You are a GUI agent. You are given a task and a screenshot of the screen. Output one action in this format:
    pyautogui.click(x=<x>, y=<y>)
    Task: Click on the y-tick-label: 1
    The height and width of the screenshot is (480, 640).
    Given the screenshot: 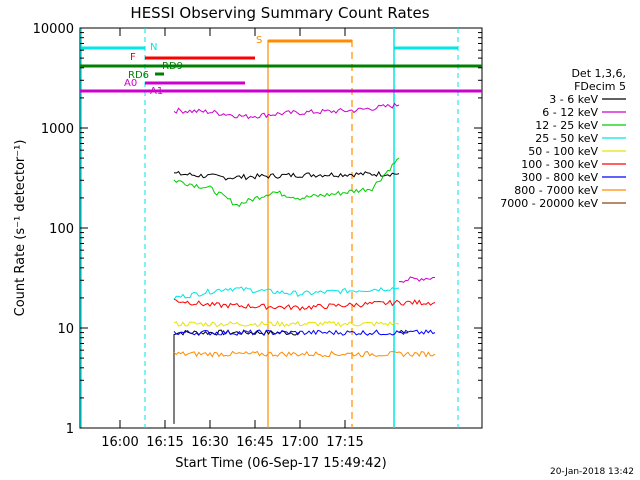 What is the action you would take?
    pyautogui.click(x=70, y=429)
    